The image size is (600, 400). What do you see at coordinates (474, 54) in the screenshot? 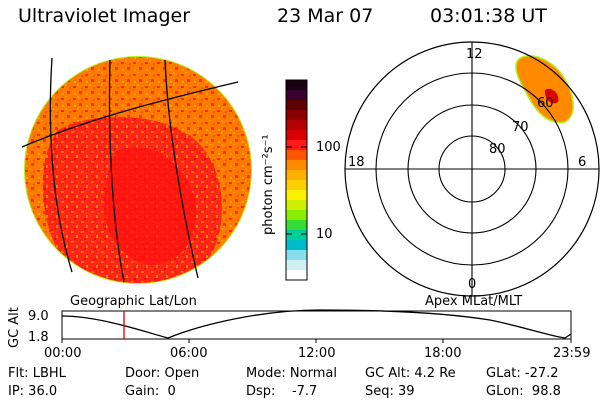
I see `mlt-12-label: 12` at bounding box center [474, 54].